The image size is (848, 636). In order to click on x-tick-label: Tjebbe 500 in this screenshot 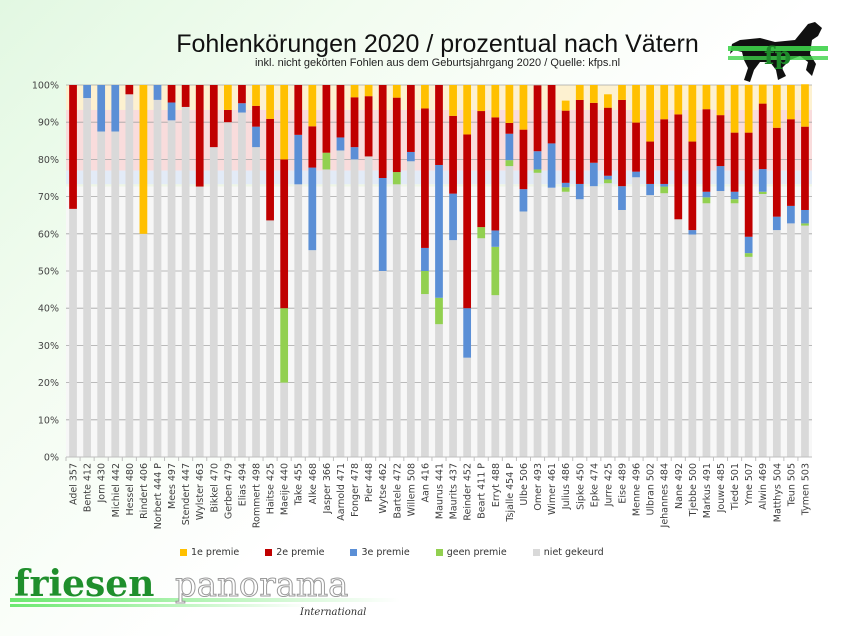, I will do `click(693, 490)`.